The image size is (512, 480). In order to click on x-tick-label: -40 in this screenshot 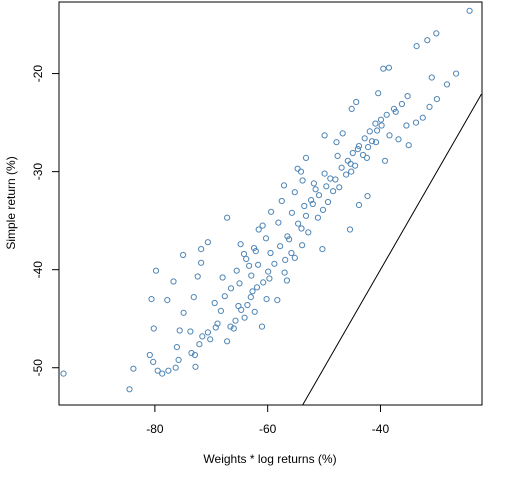, I will do `click(381, 429)`.